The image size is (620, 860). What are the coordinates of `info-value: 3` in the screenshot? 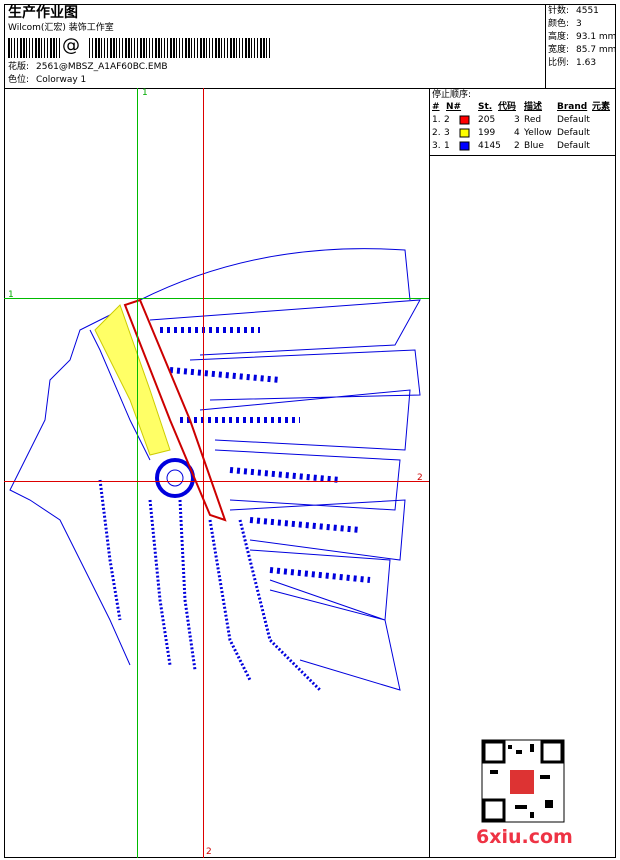 It's located at (579, 24).